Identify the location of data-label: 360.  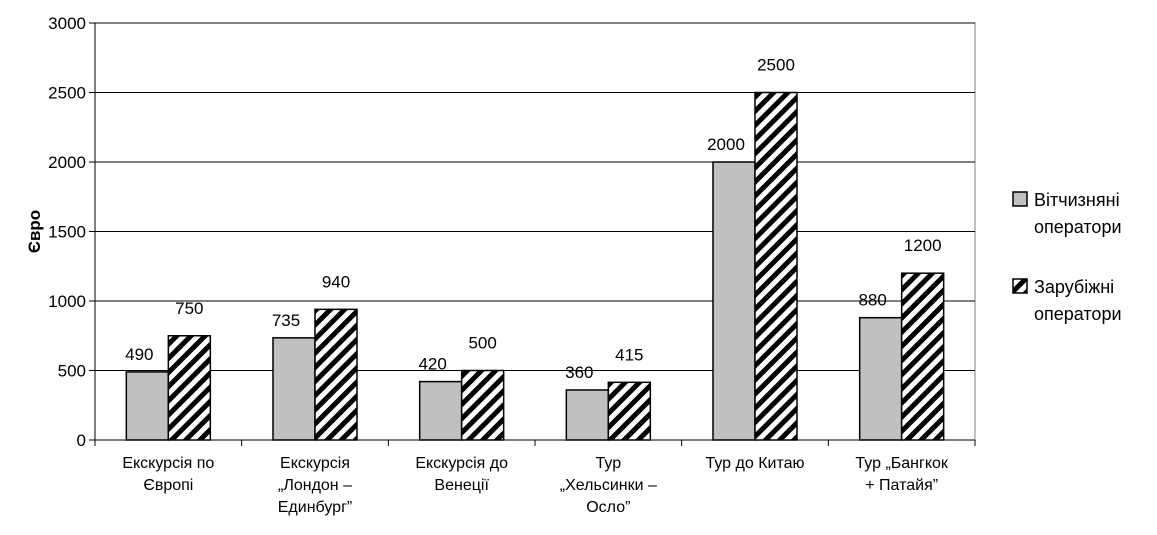
(579, 372).